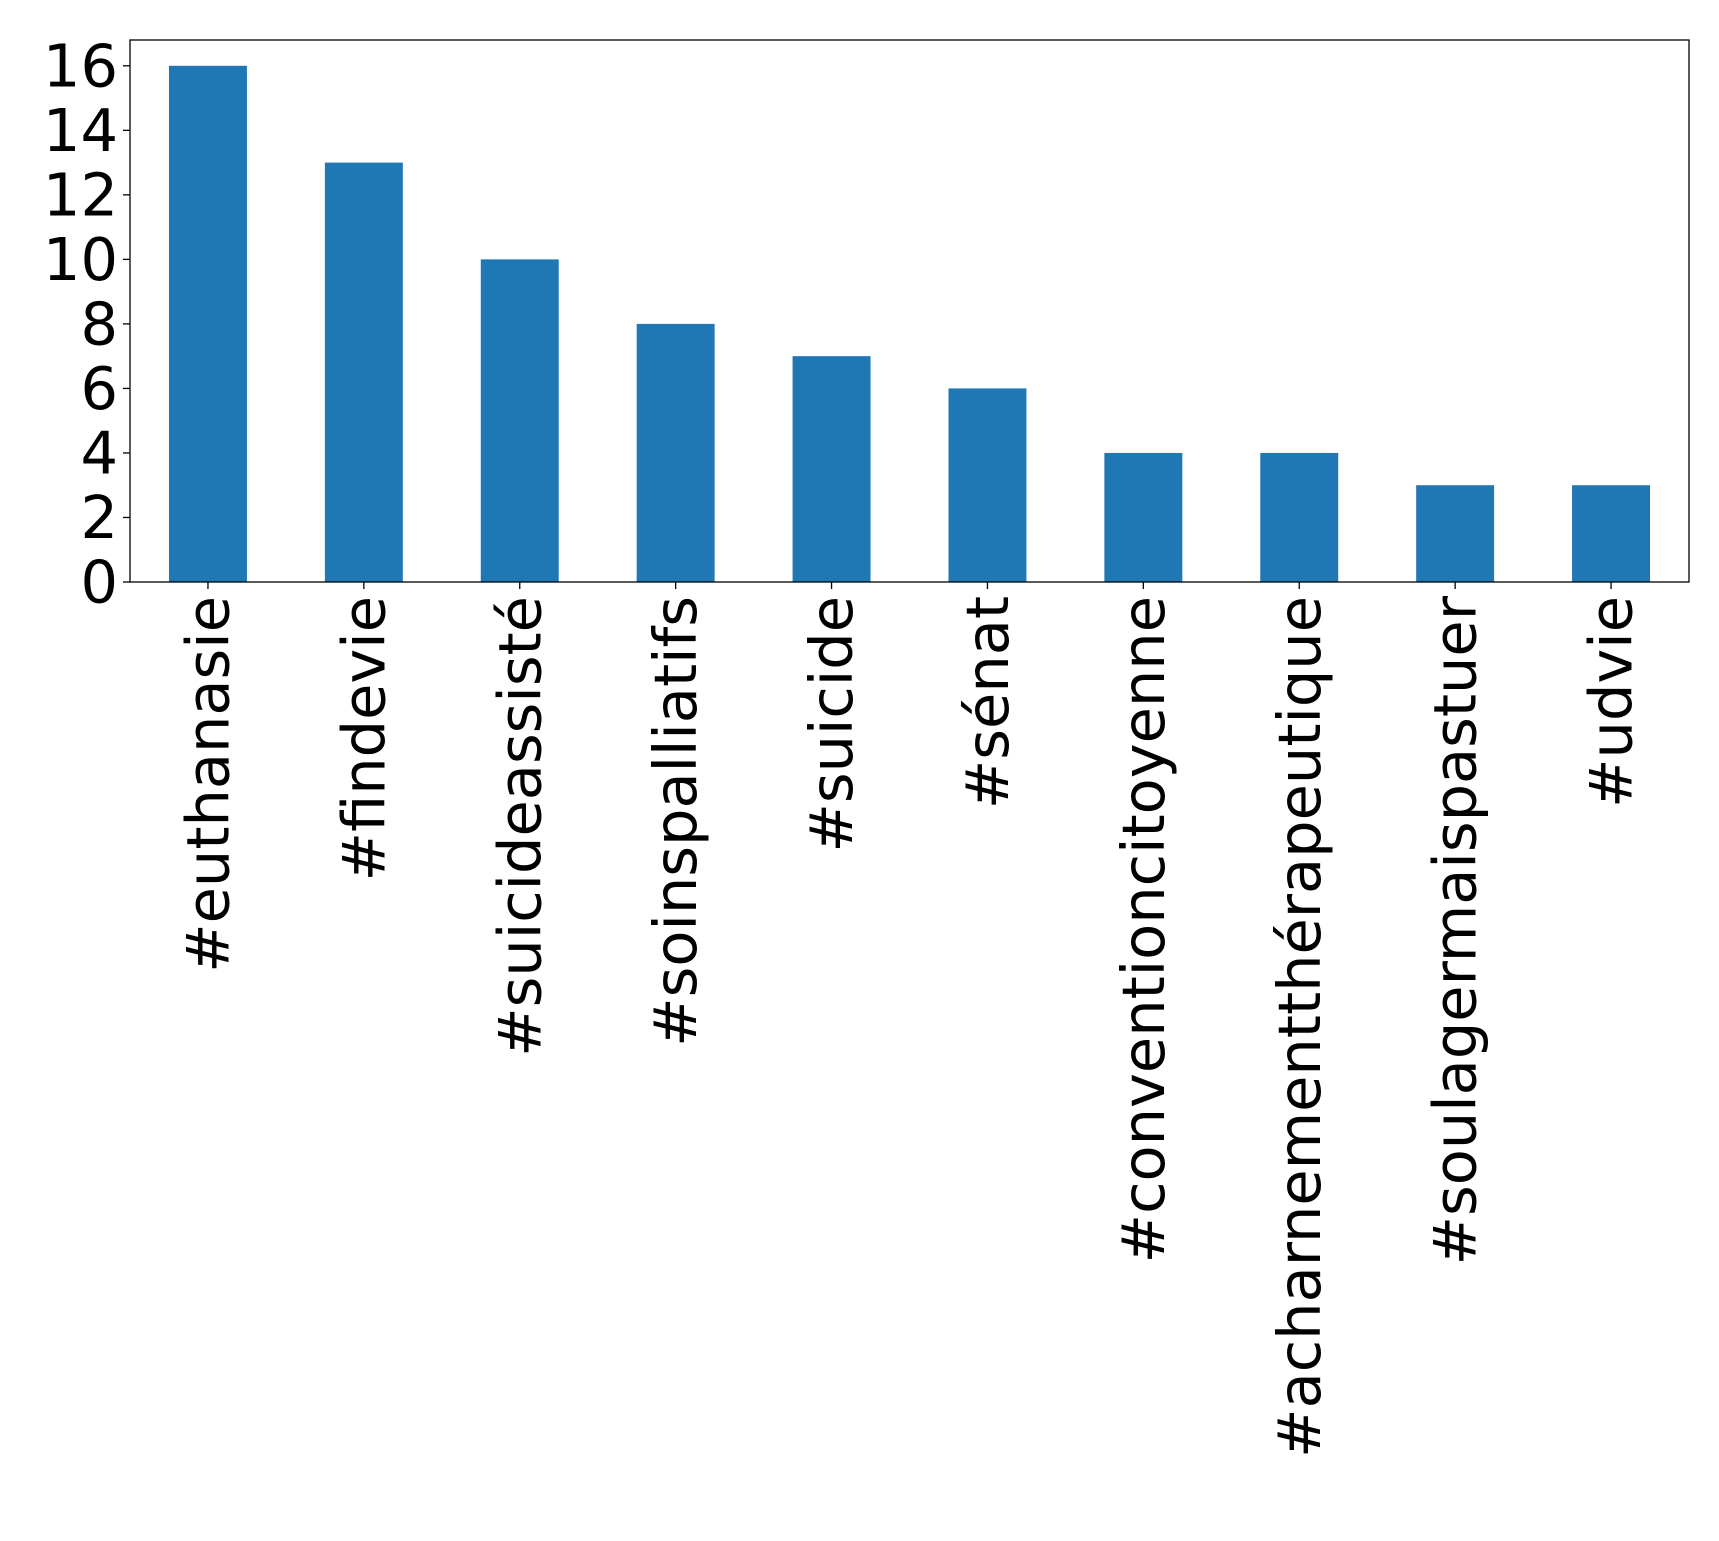 The image size is (1719, 1541). Describe the element at coordinates (80, 65) in the screenshot. I see `y-tick-label-8: 16` at that location.